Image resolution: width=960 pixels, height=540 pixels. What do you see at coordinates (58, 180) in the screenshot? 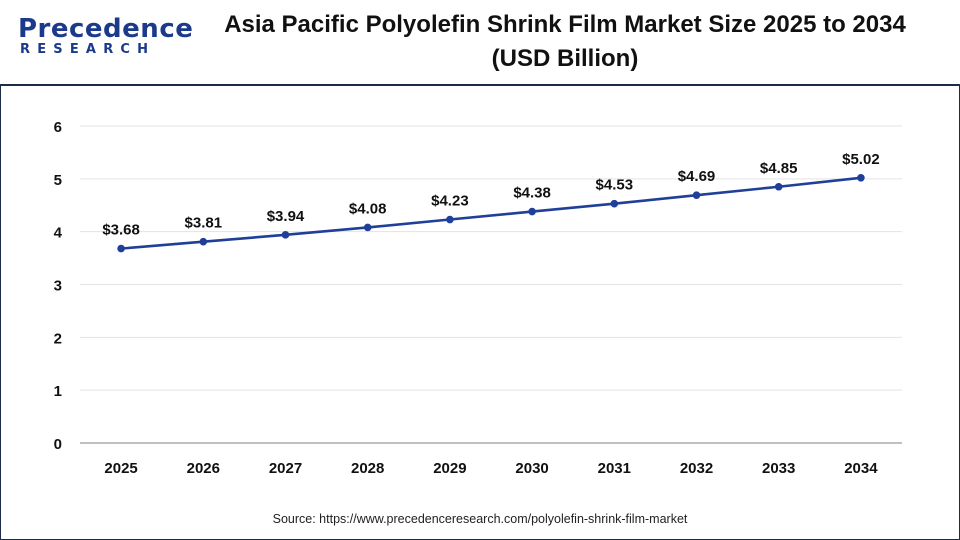
I see `y-tick-label: 5` at bounding box center [58, 180].